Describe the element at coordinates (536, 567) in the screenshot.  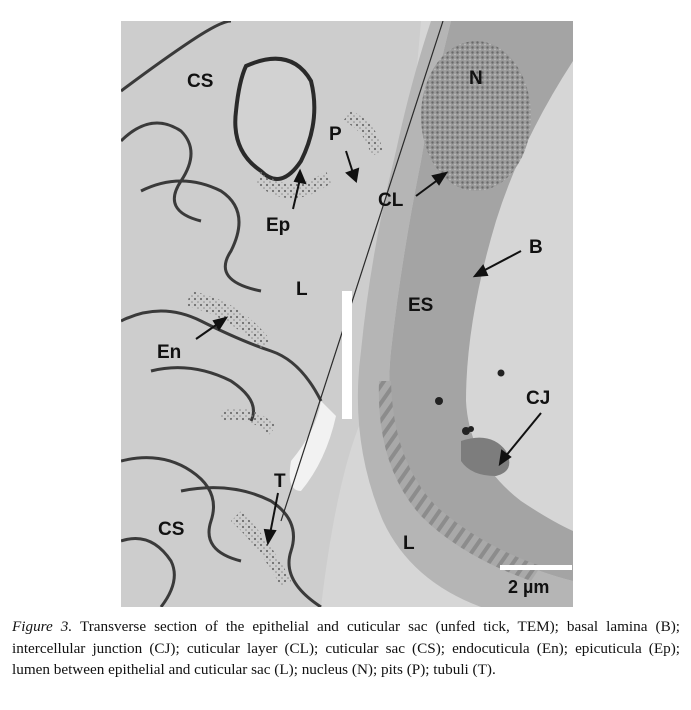
I see `scale-bar` at that location.